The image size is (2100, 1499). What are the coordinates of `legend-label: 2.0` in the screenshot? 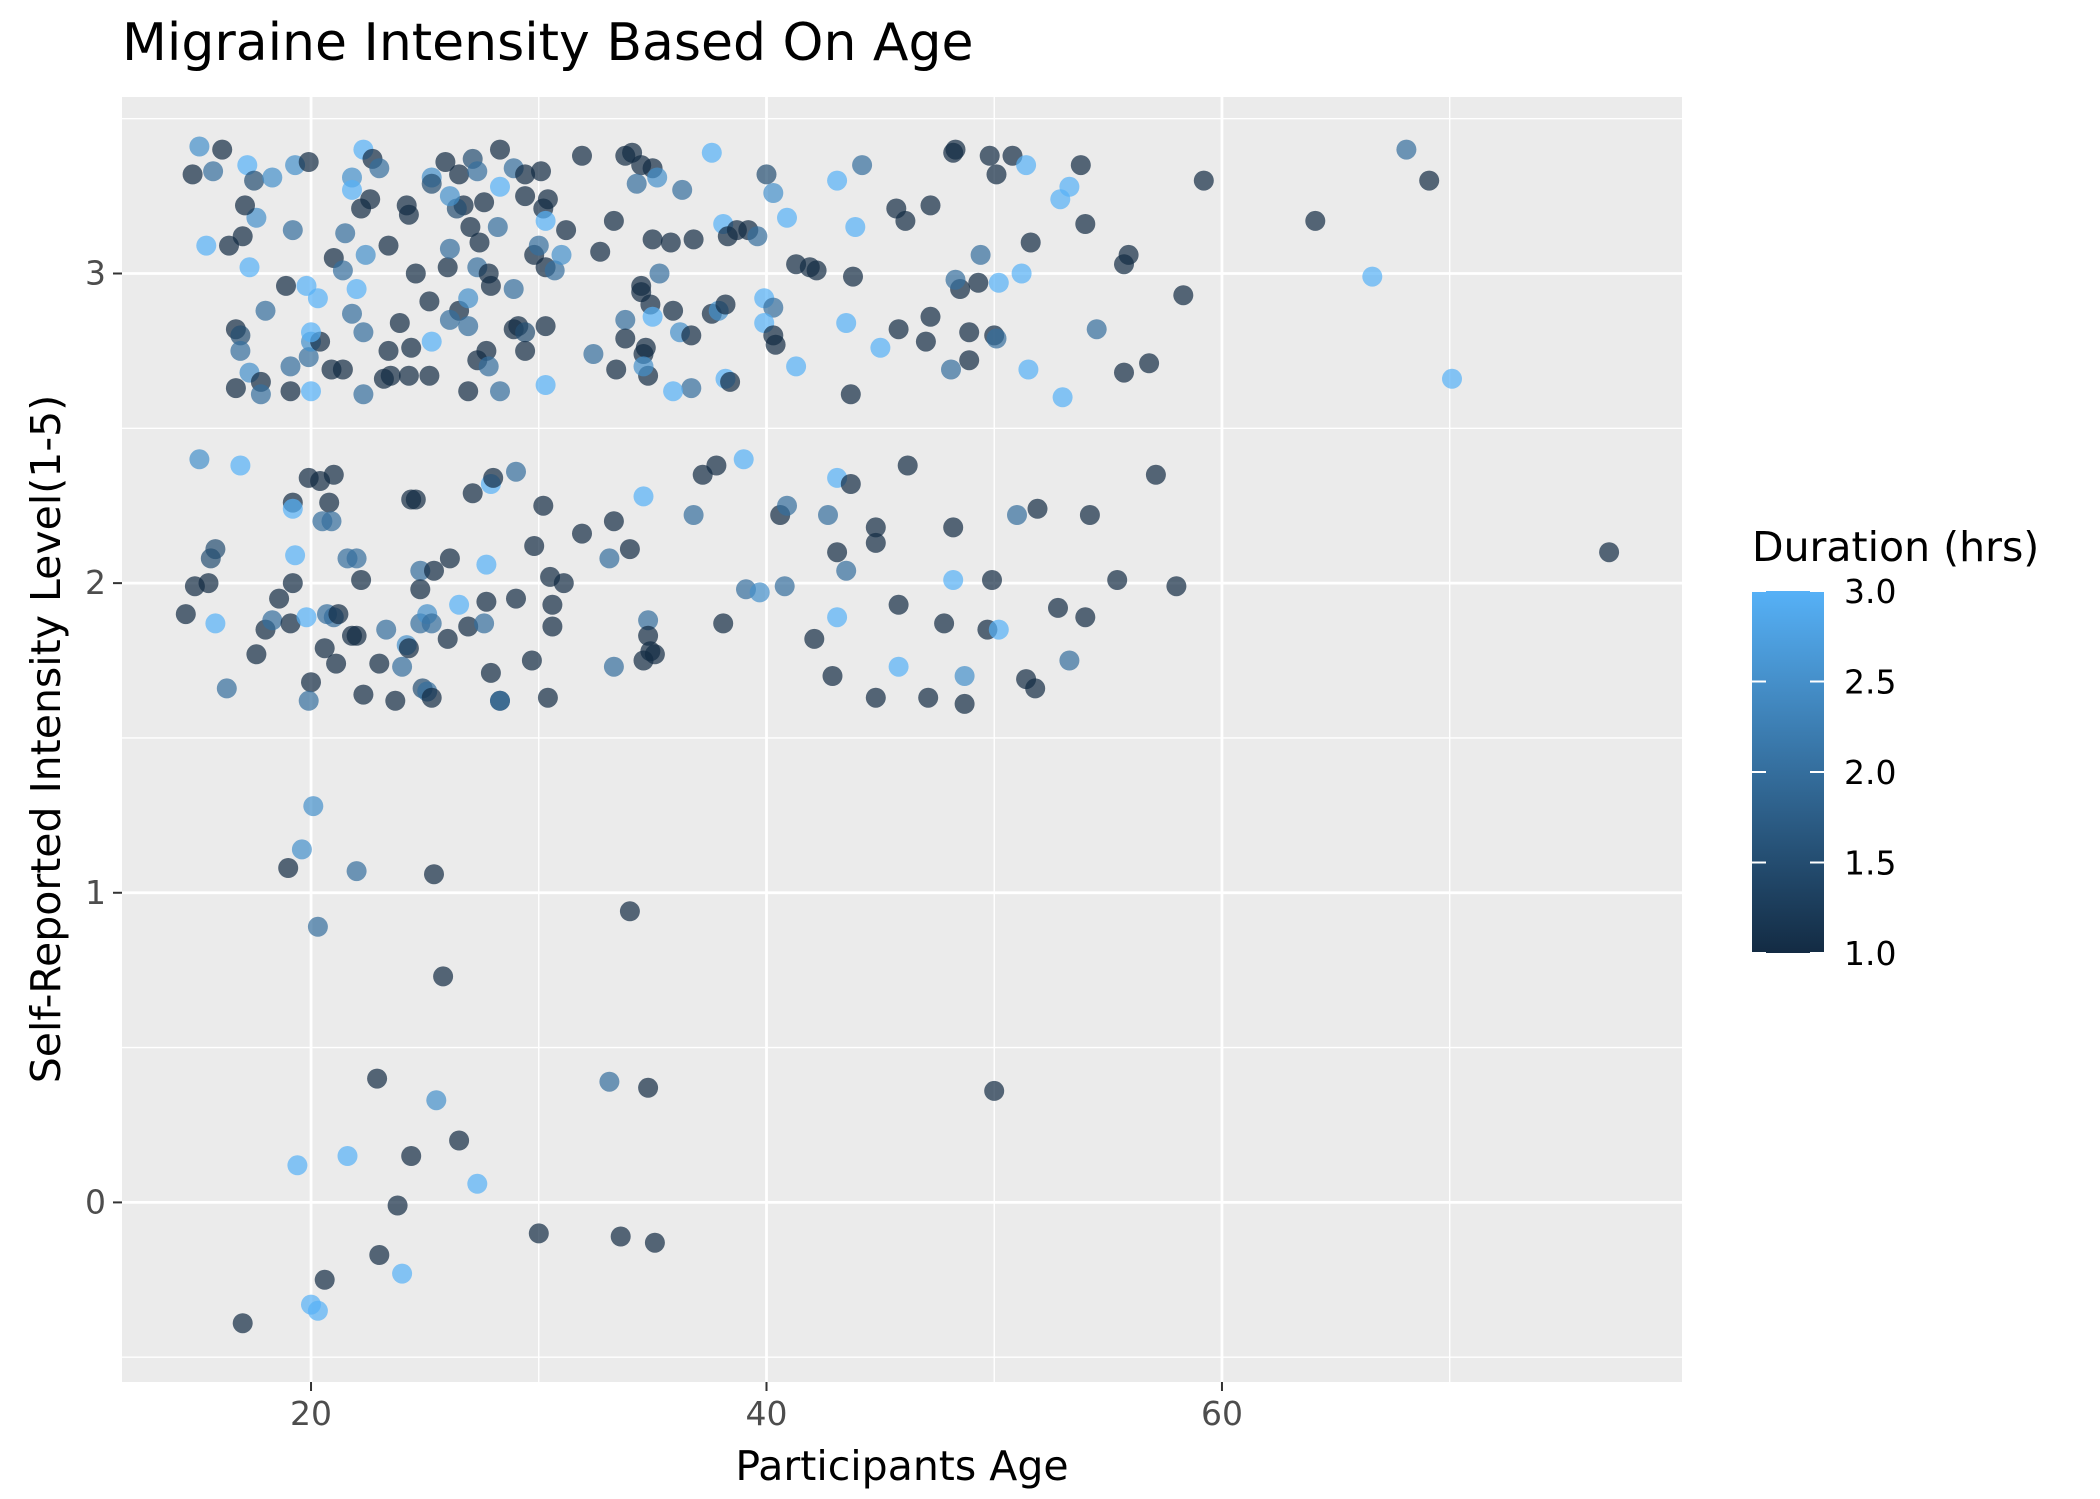 It's located at (1870, 772).